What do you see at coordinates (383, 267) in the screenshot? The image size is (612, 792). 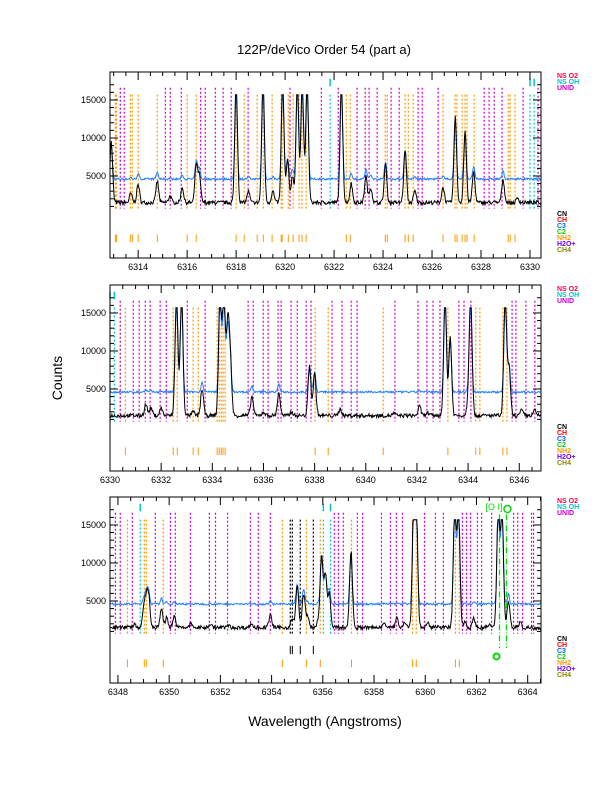 I see `x-tick-label: 6324` at bounding box center [383, 267].